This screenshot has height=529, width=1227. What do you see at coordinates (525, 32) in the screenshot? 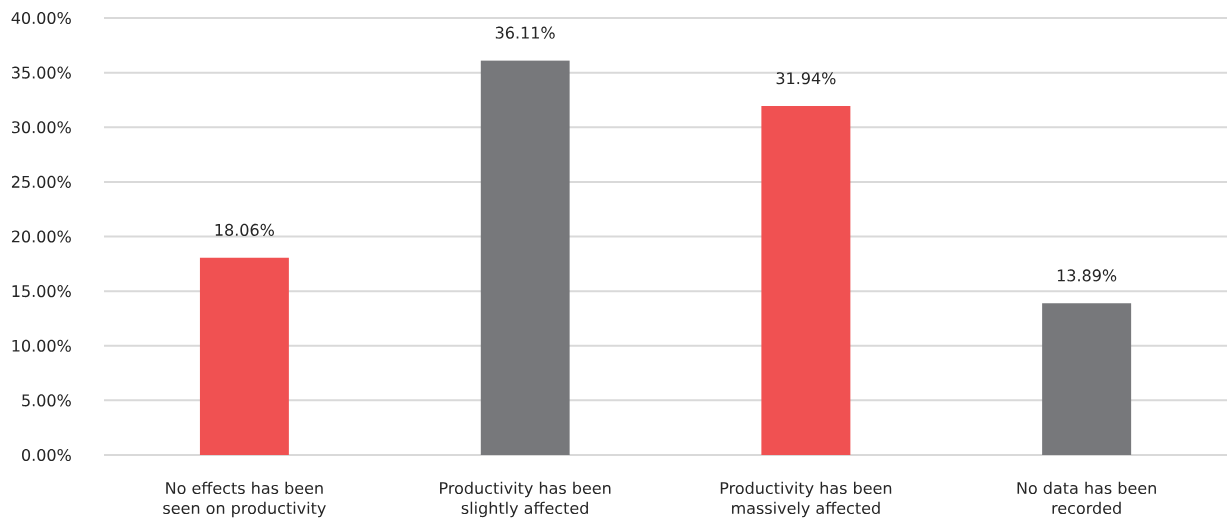
I see `data-label: 36.11%` at bounding box center [525, 32].